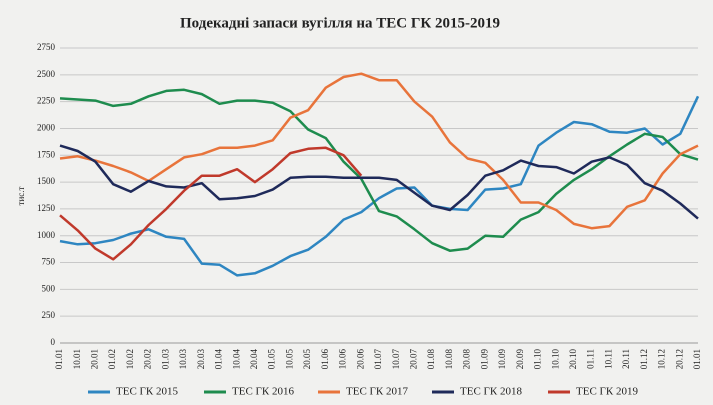  I want to click on x-tick-label: 10.10, so click(555, 359).